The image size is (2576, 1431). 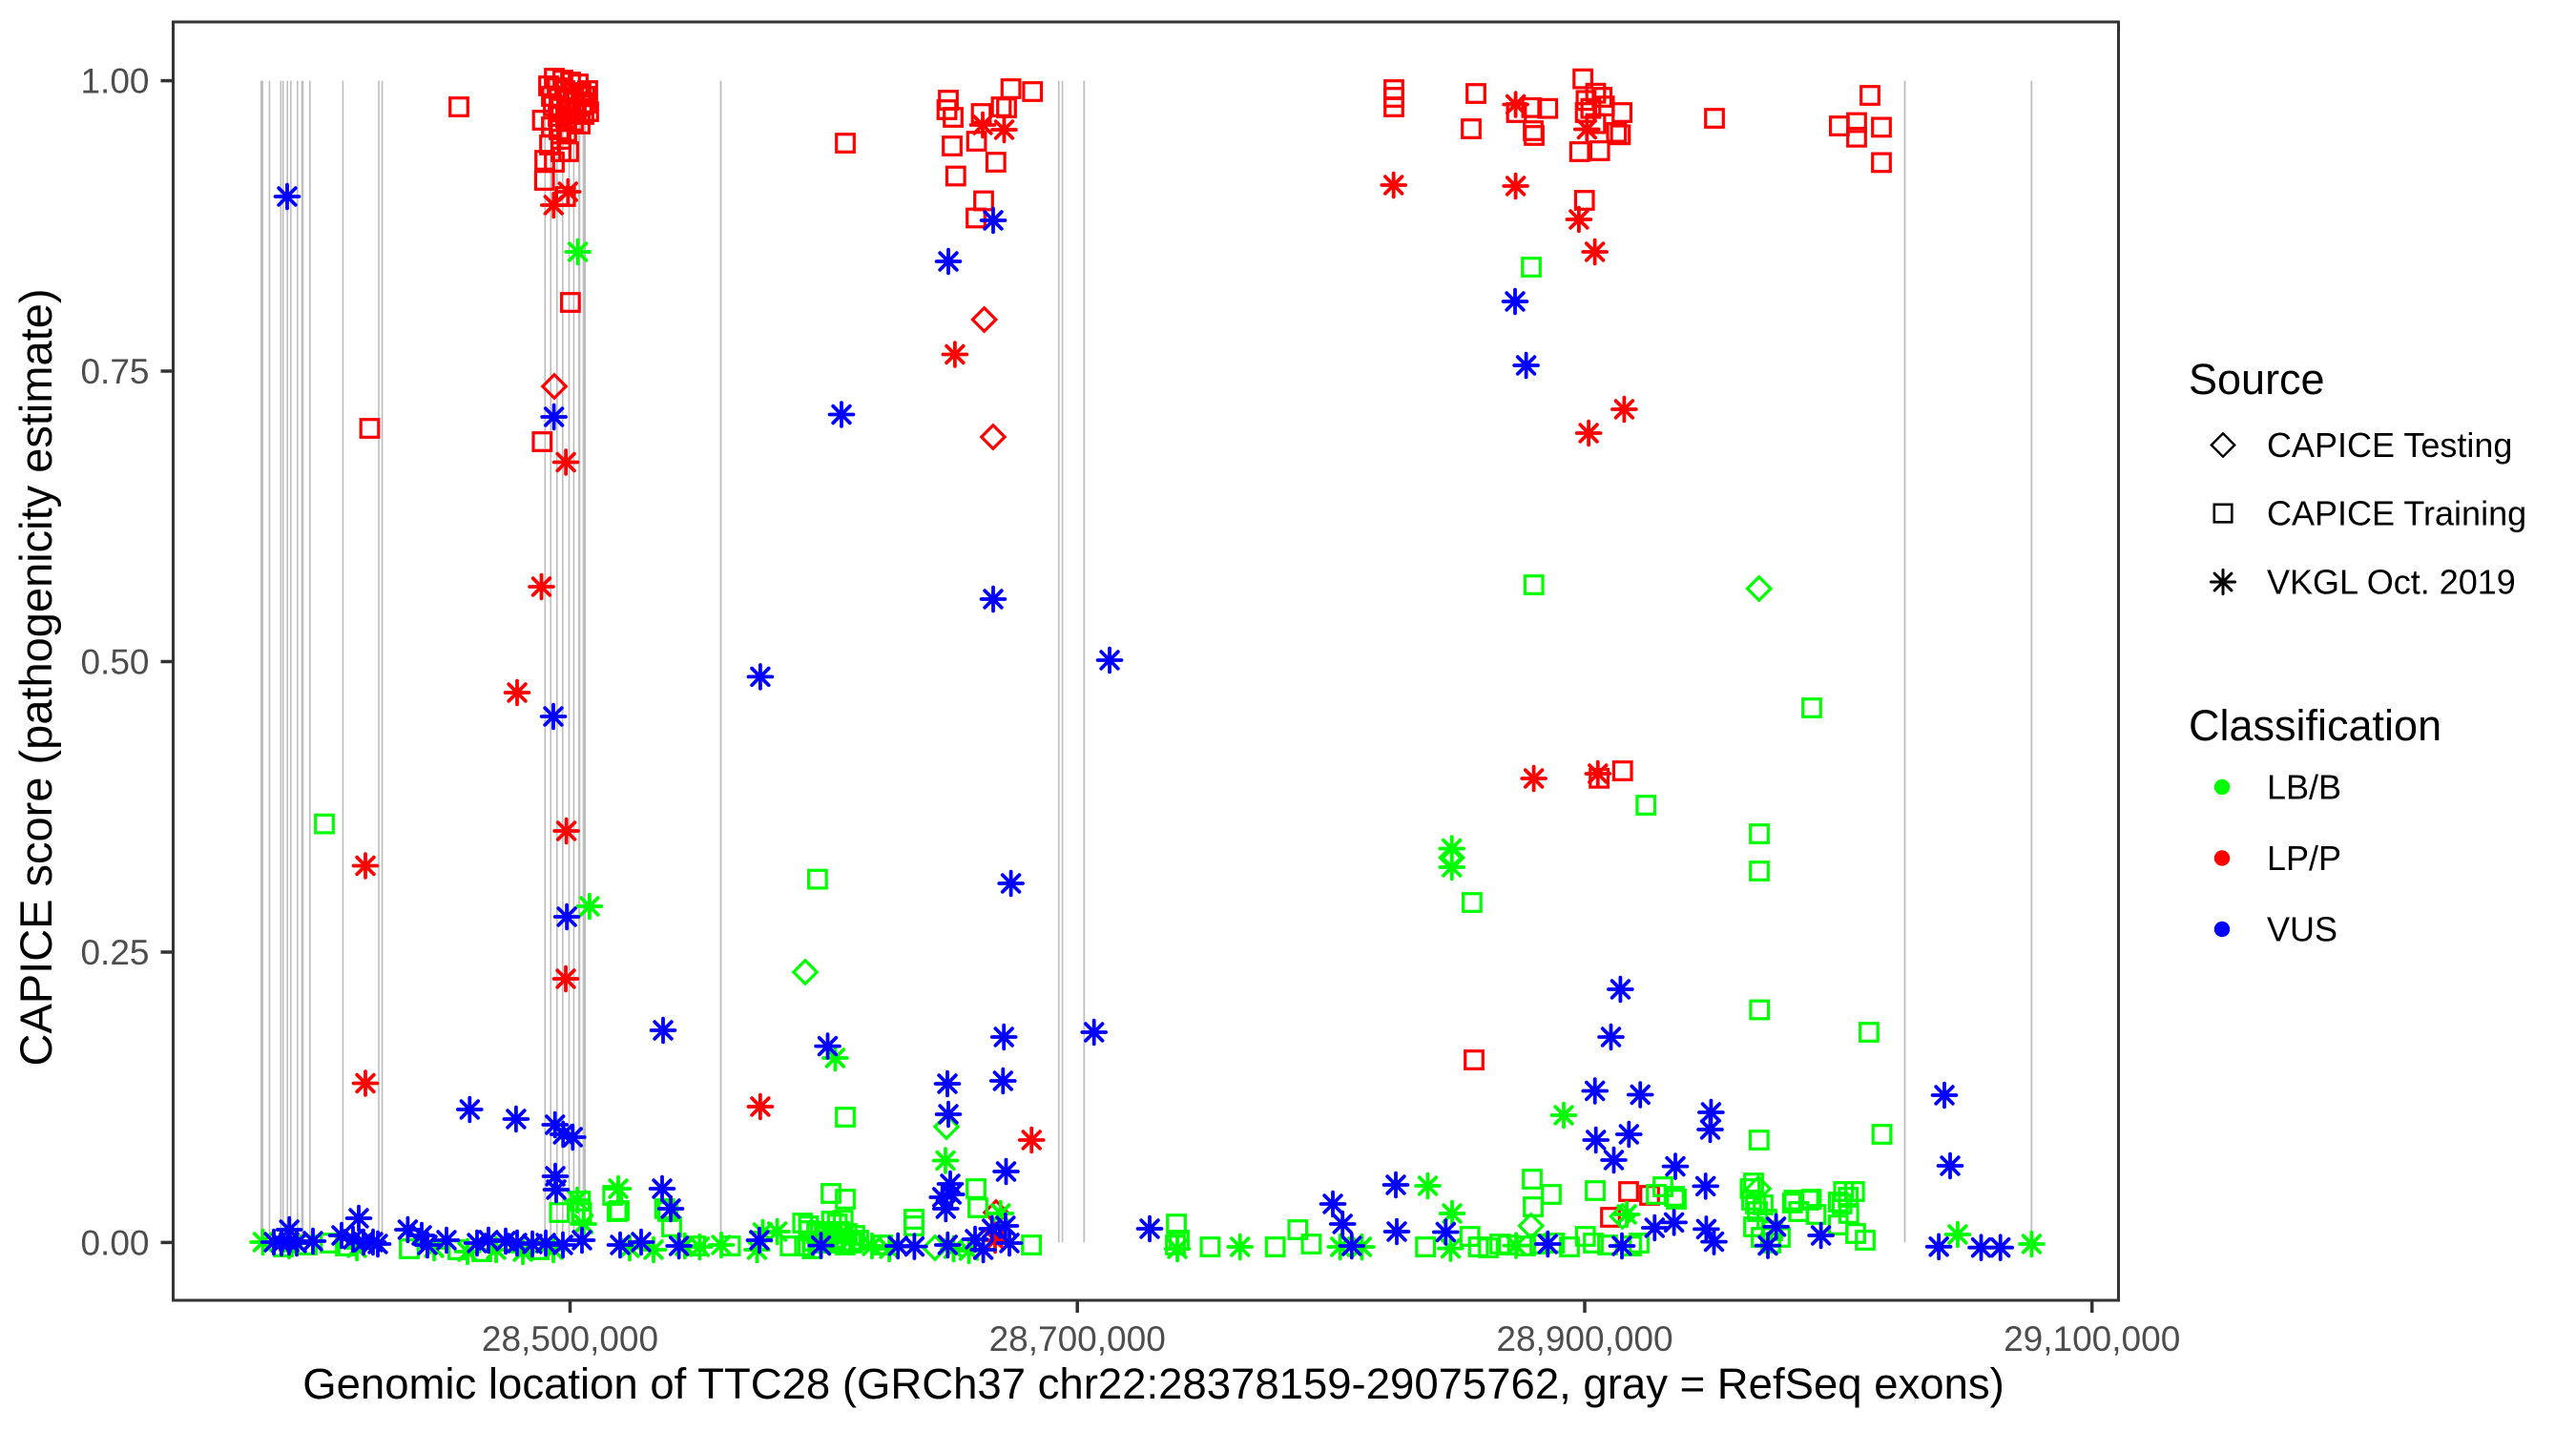 What do you see at coordinates (35, 678) in the screenshot?
I see `svg-text:CAPICE score (pathogenicity es: CAPICE score (pathogenicity estimate)` at bounding box center [35, 678].